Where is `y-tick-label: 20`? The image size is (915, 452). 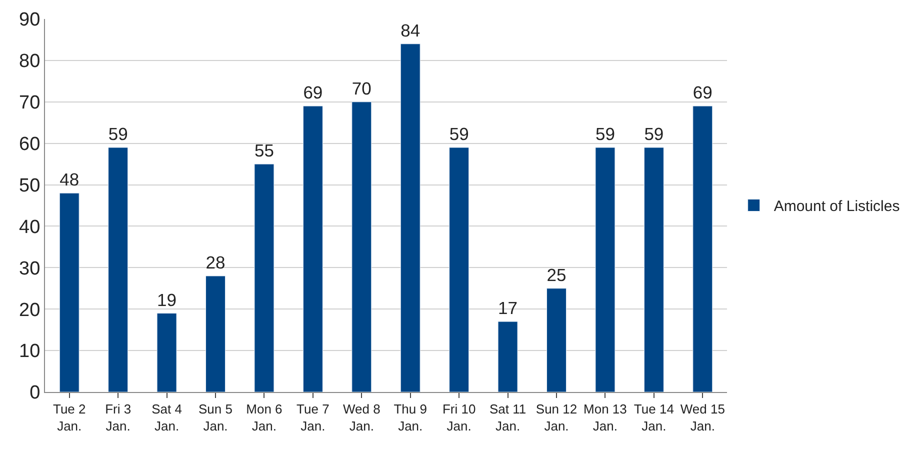
y-tick-label: 20 is located at coordinates (29, 310).